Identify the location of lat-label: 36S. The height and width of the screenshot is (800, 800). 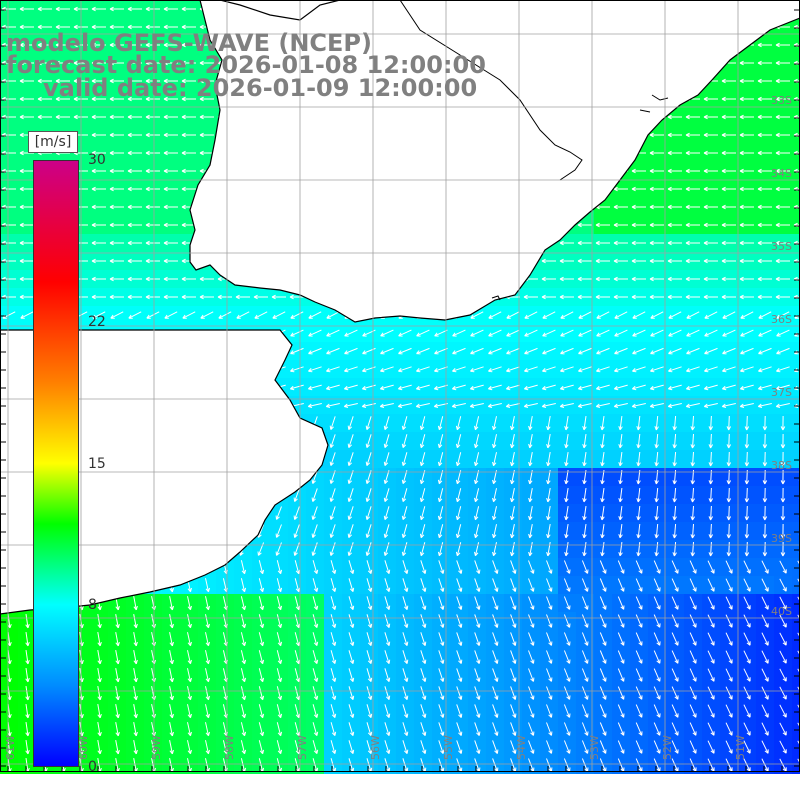
(781, 319).